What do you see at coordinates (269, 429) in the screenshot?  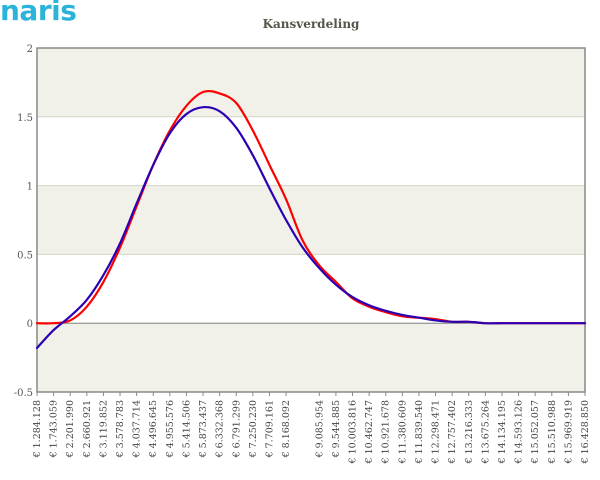 I see `x-tick-label: € 7.709.161` at bounding box center [269, 429].